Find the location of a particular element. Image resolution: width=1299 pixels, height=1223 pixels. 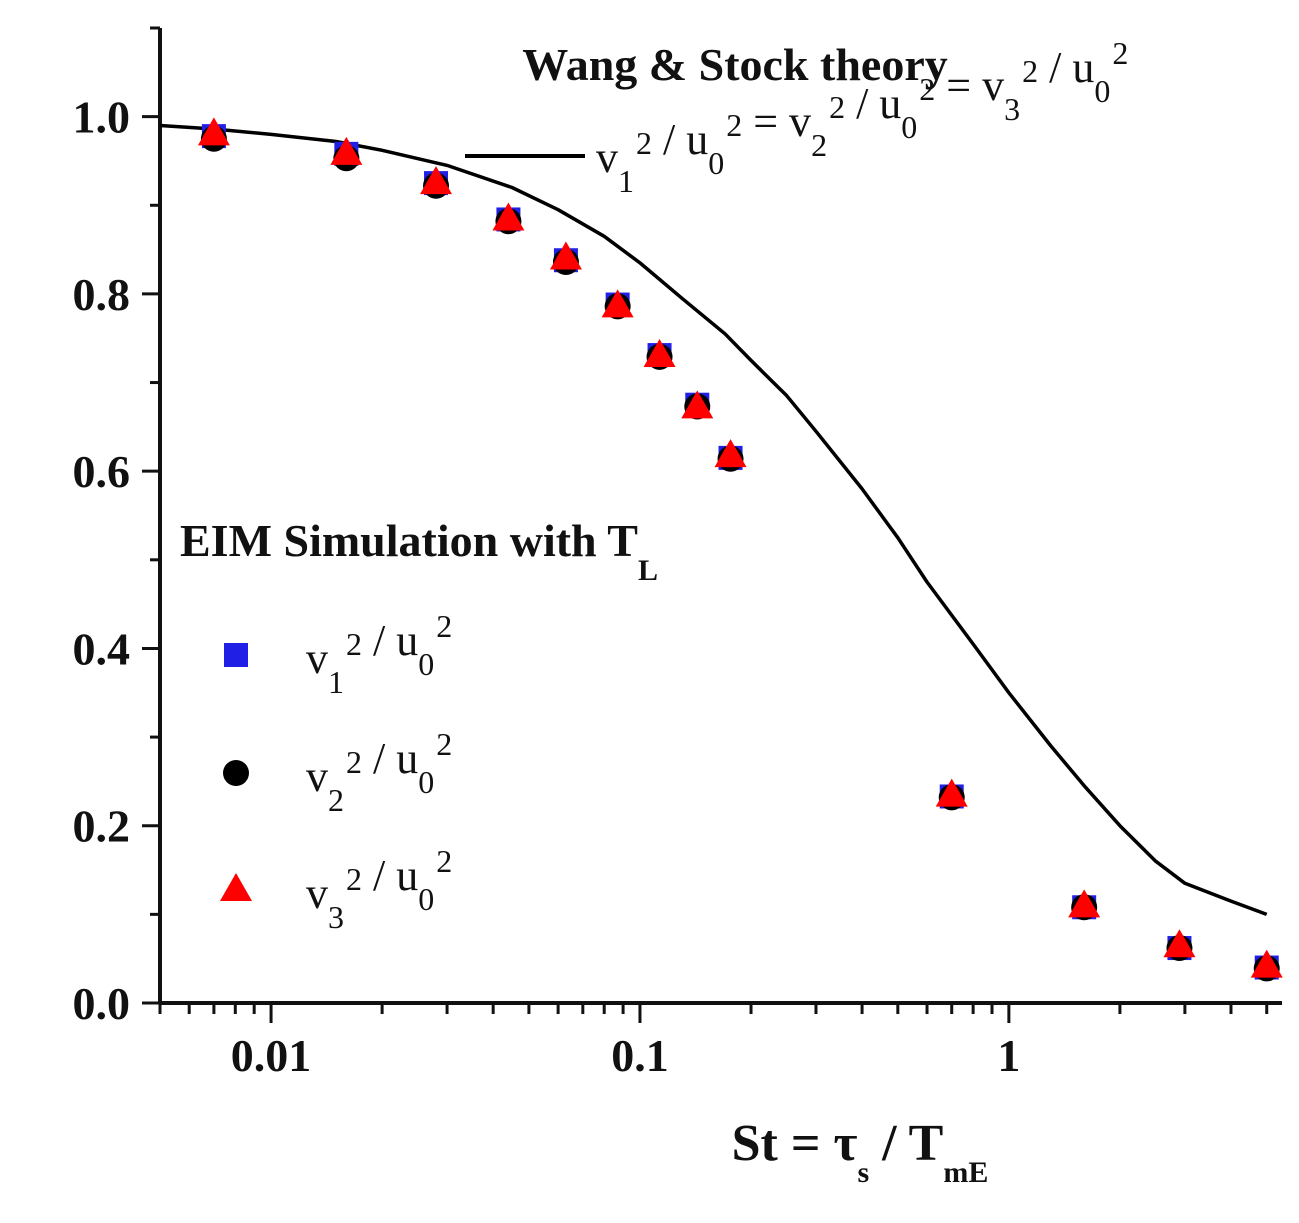

y-tick-label: 0.8 is located at coordinates (102, 294).